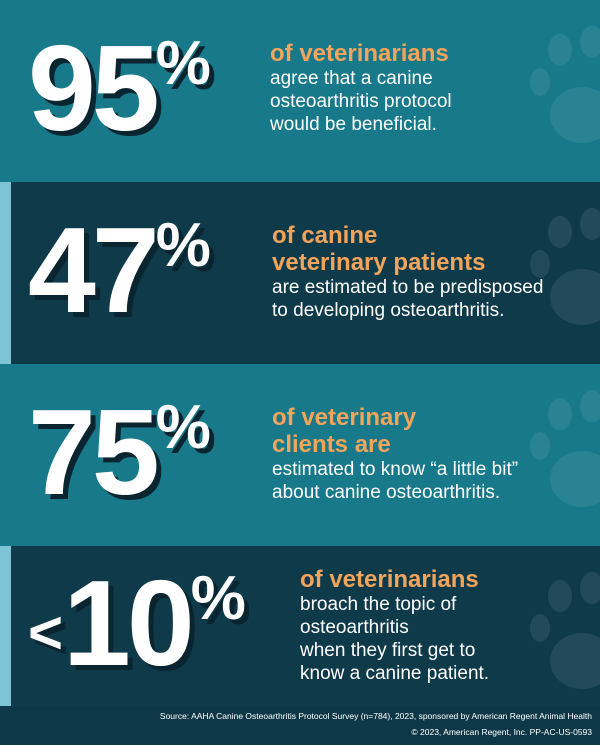  What do you see at coordinates (408, 287) in the screenshot?
I see `stat-body: are estimated to be predisposed` at bounding box center [408, 287].